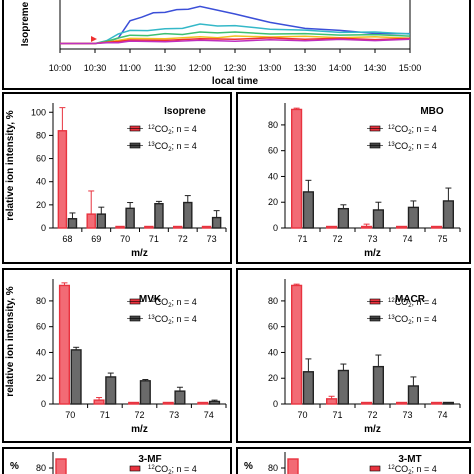 The height and width of the screenshot is (474, 474). Describe the element at coordinates (135, 468) in the screenshot. I see `legend-swatch` at that location.